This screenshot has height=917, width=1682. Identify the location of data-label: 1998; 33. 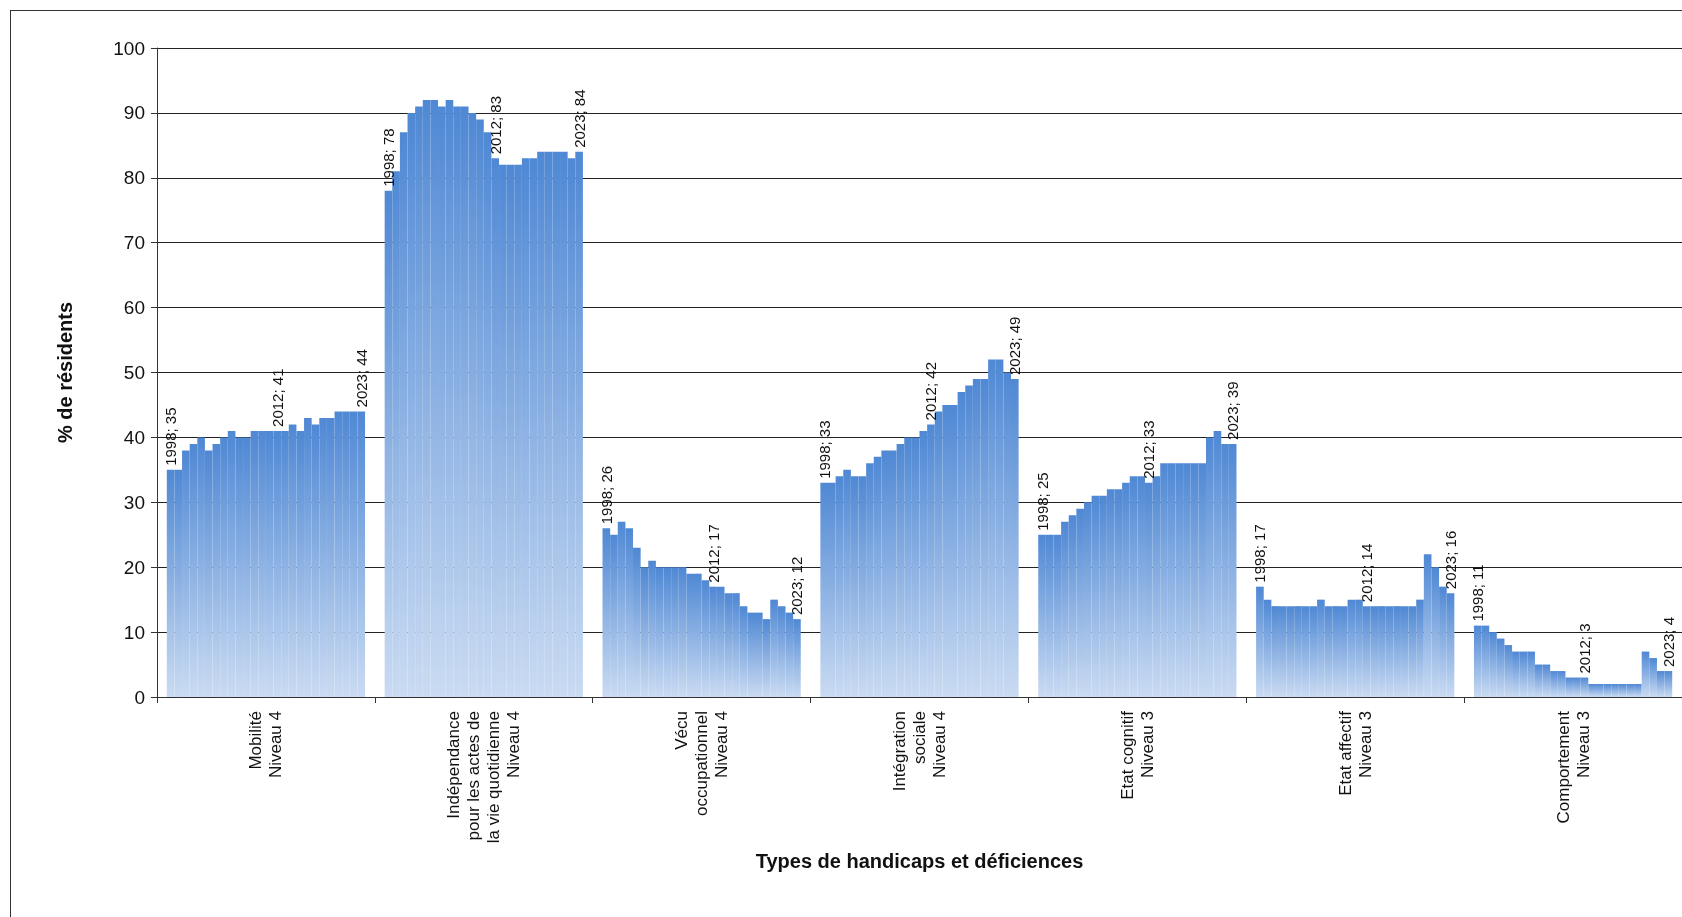
(824, 449).